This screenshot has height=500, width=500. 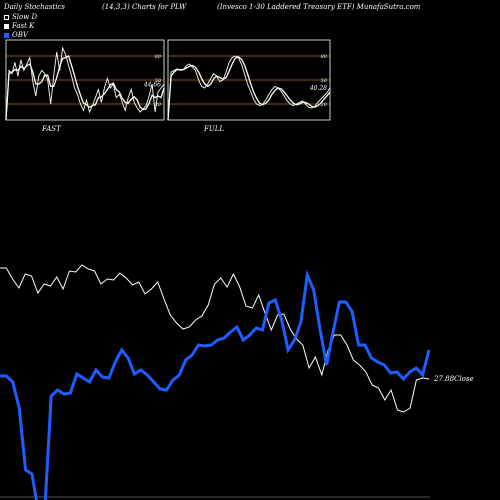 What do you see at coordinates (318, 88) in the screenshot?
I see `full-stochastics-last-value: 40.28` at bounding box center [318, 88].